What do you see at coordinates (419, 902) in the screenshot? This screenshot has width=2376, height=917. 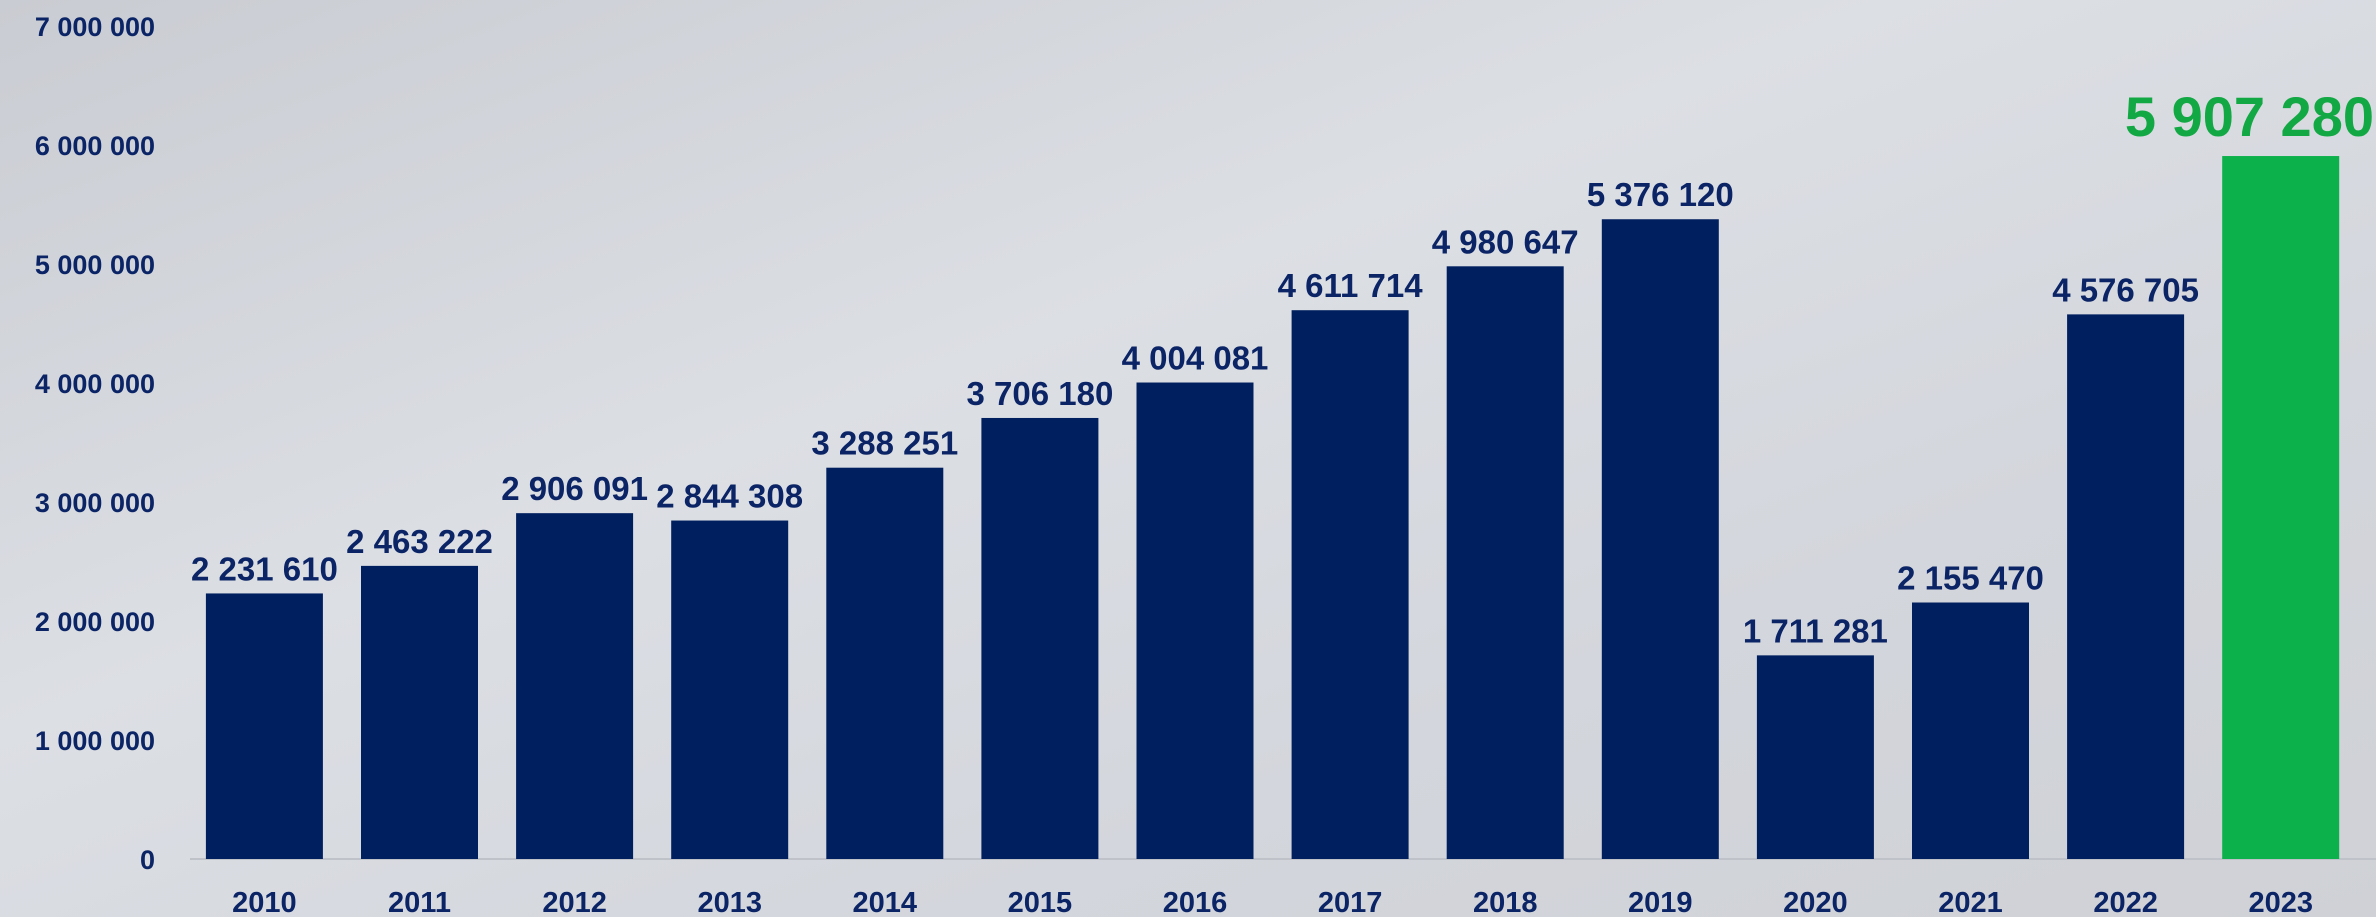 I see `x-tick-label: 2011` at bounding box center [419, 902].